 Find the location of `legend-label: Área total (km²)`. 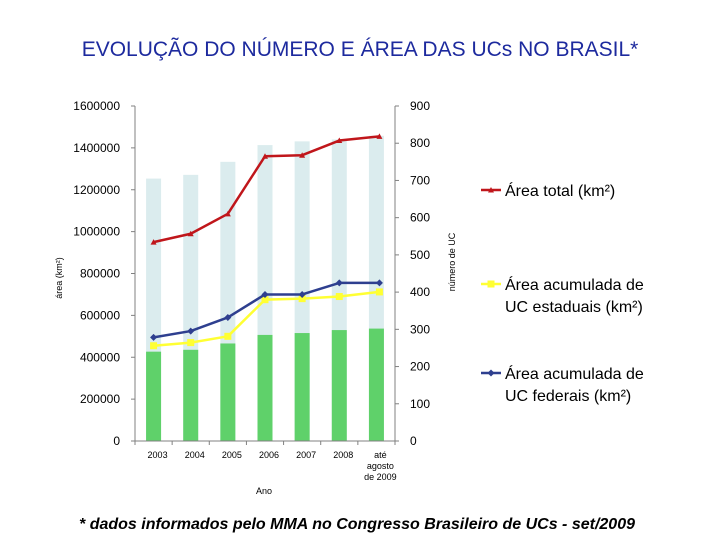

legend-label: Área total (km²) is located at coordinates (560, 190).